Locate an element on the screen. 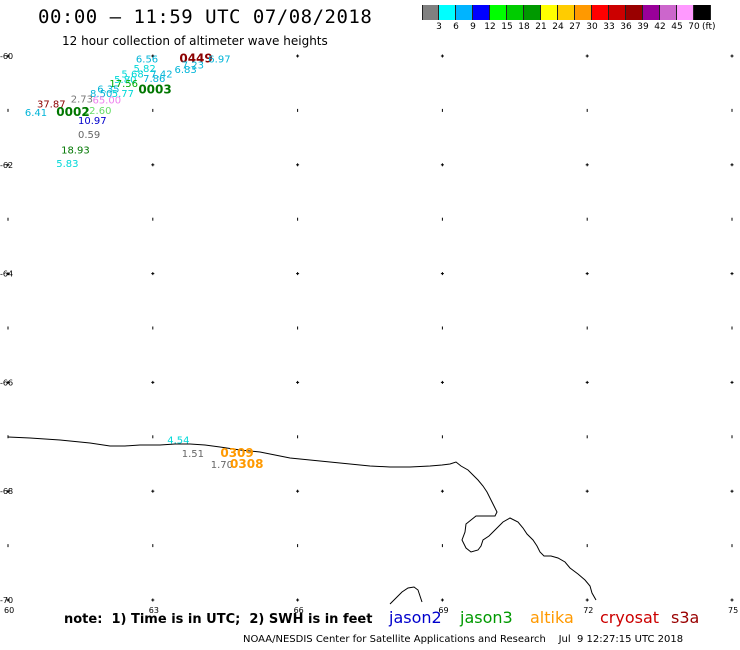  wave-height-label: 5.68 is located at coordinates (132, 74).